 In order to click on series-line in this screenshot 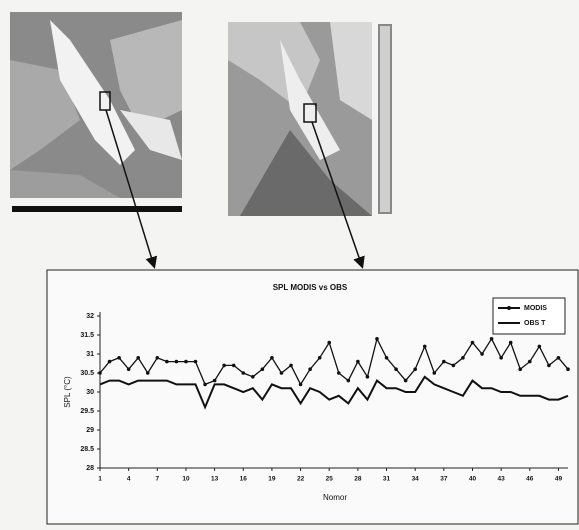, I will do `click(334, 392)`.